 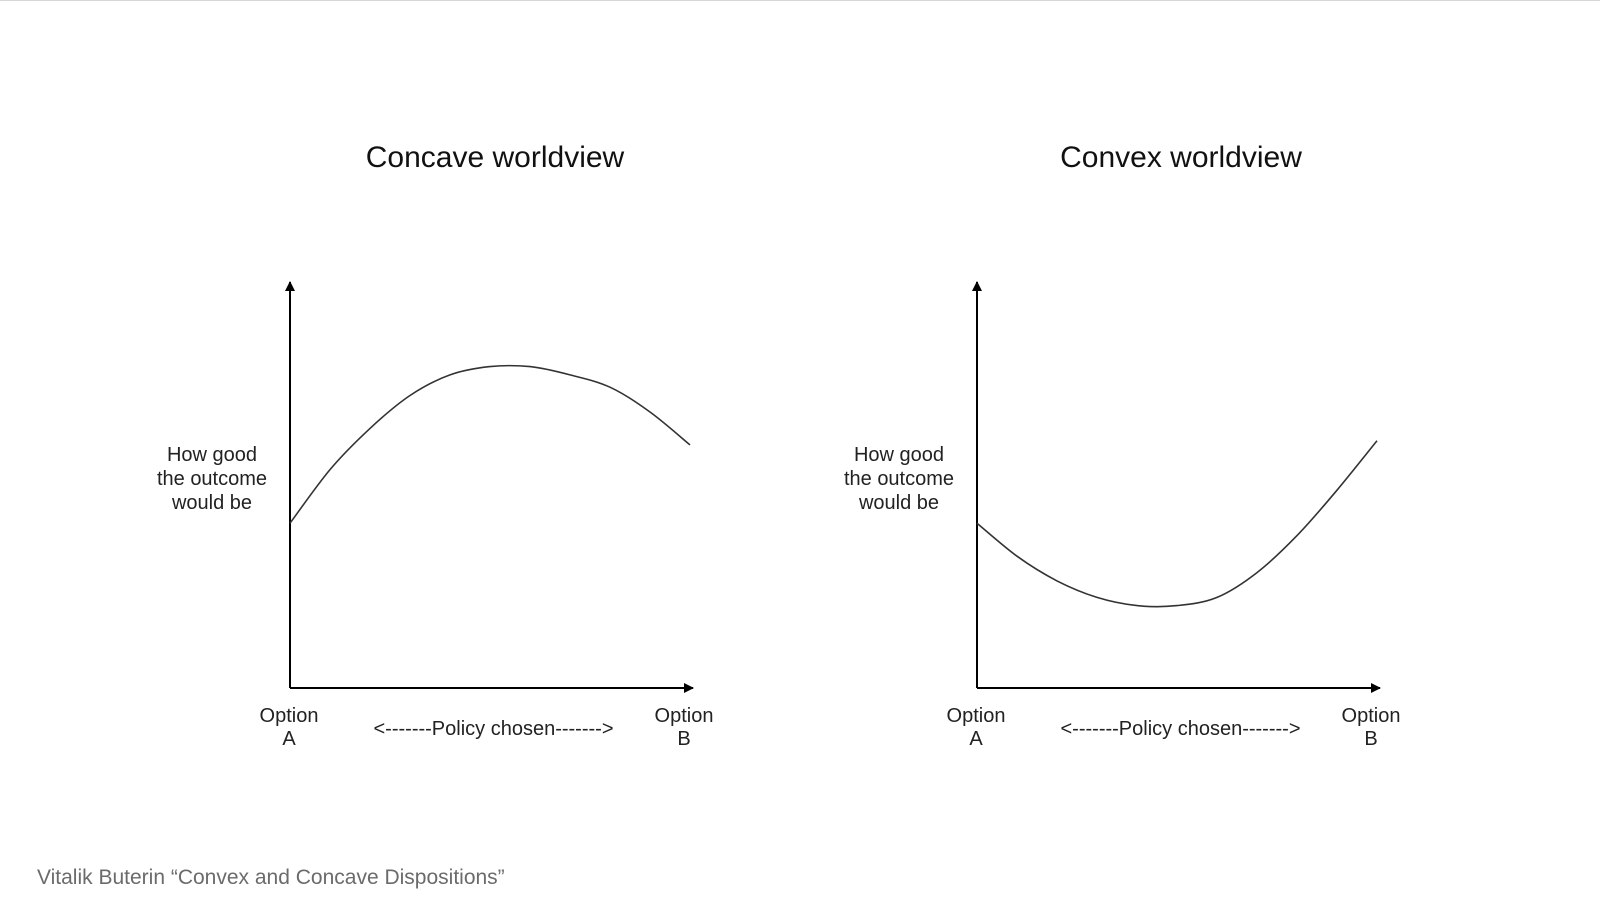 What do you see at coordinates (1181, 729) in the screenshot?
I see `convex-chart-x-label: <-------Policy chosen------->` at bounding box center [1181, 729].